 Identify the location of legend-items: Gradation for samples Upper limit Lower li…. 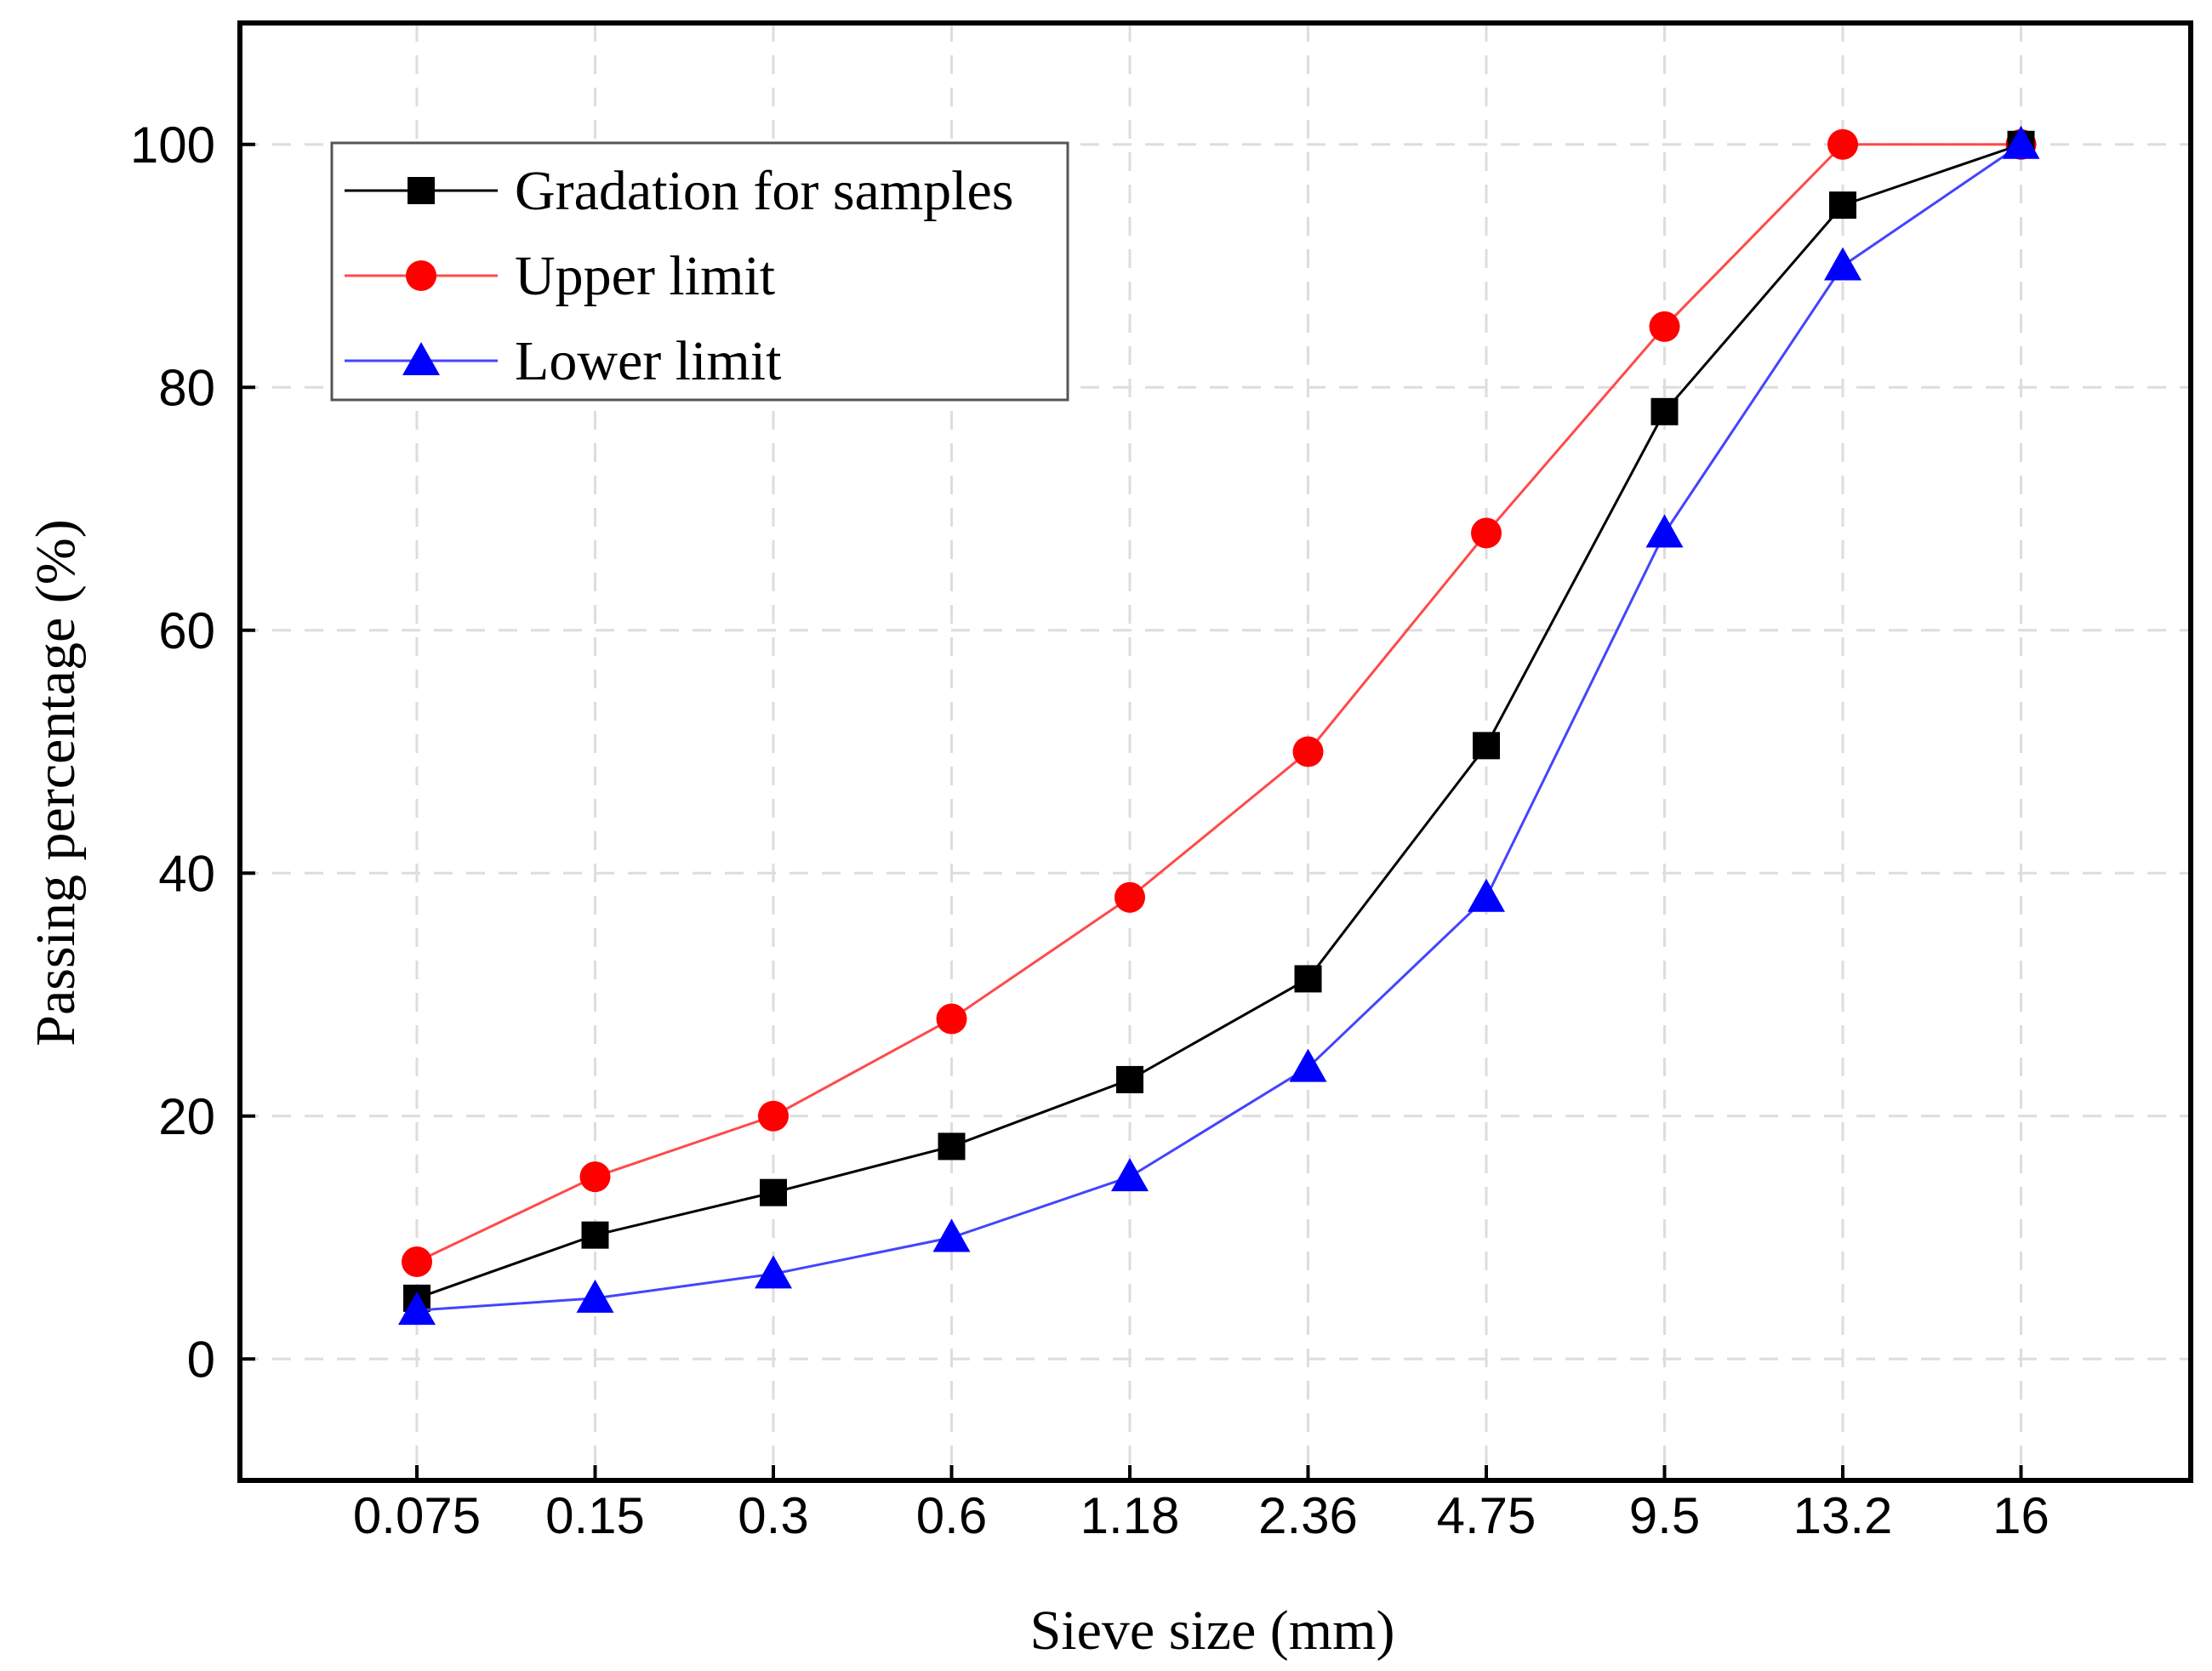
(679, 276).